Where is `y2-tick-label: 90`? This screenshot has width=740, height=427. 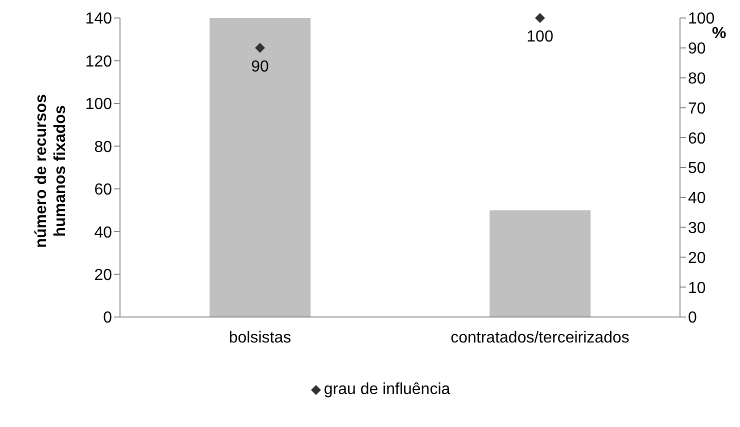 y2-tick-label: 90 is located at coordinates (697, 49).